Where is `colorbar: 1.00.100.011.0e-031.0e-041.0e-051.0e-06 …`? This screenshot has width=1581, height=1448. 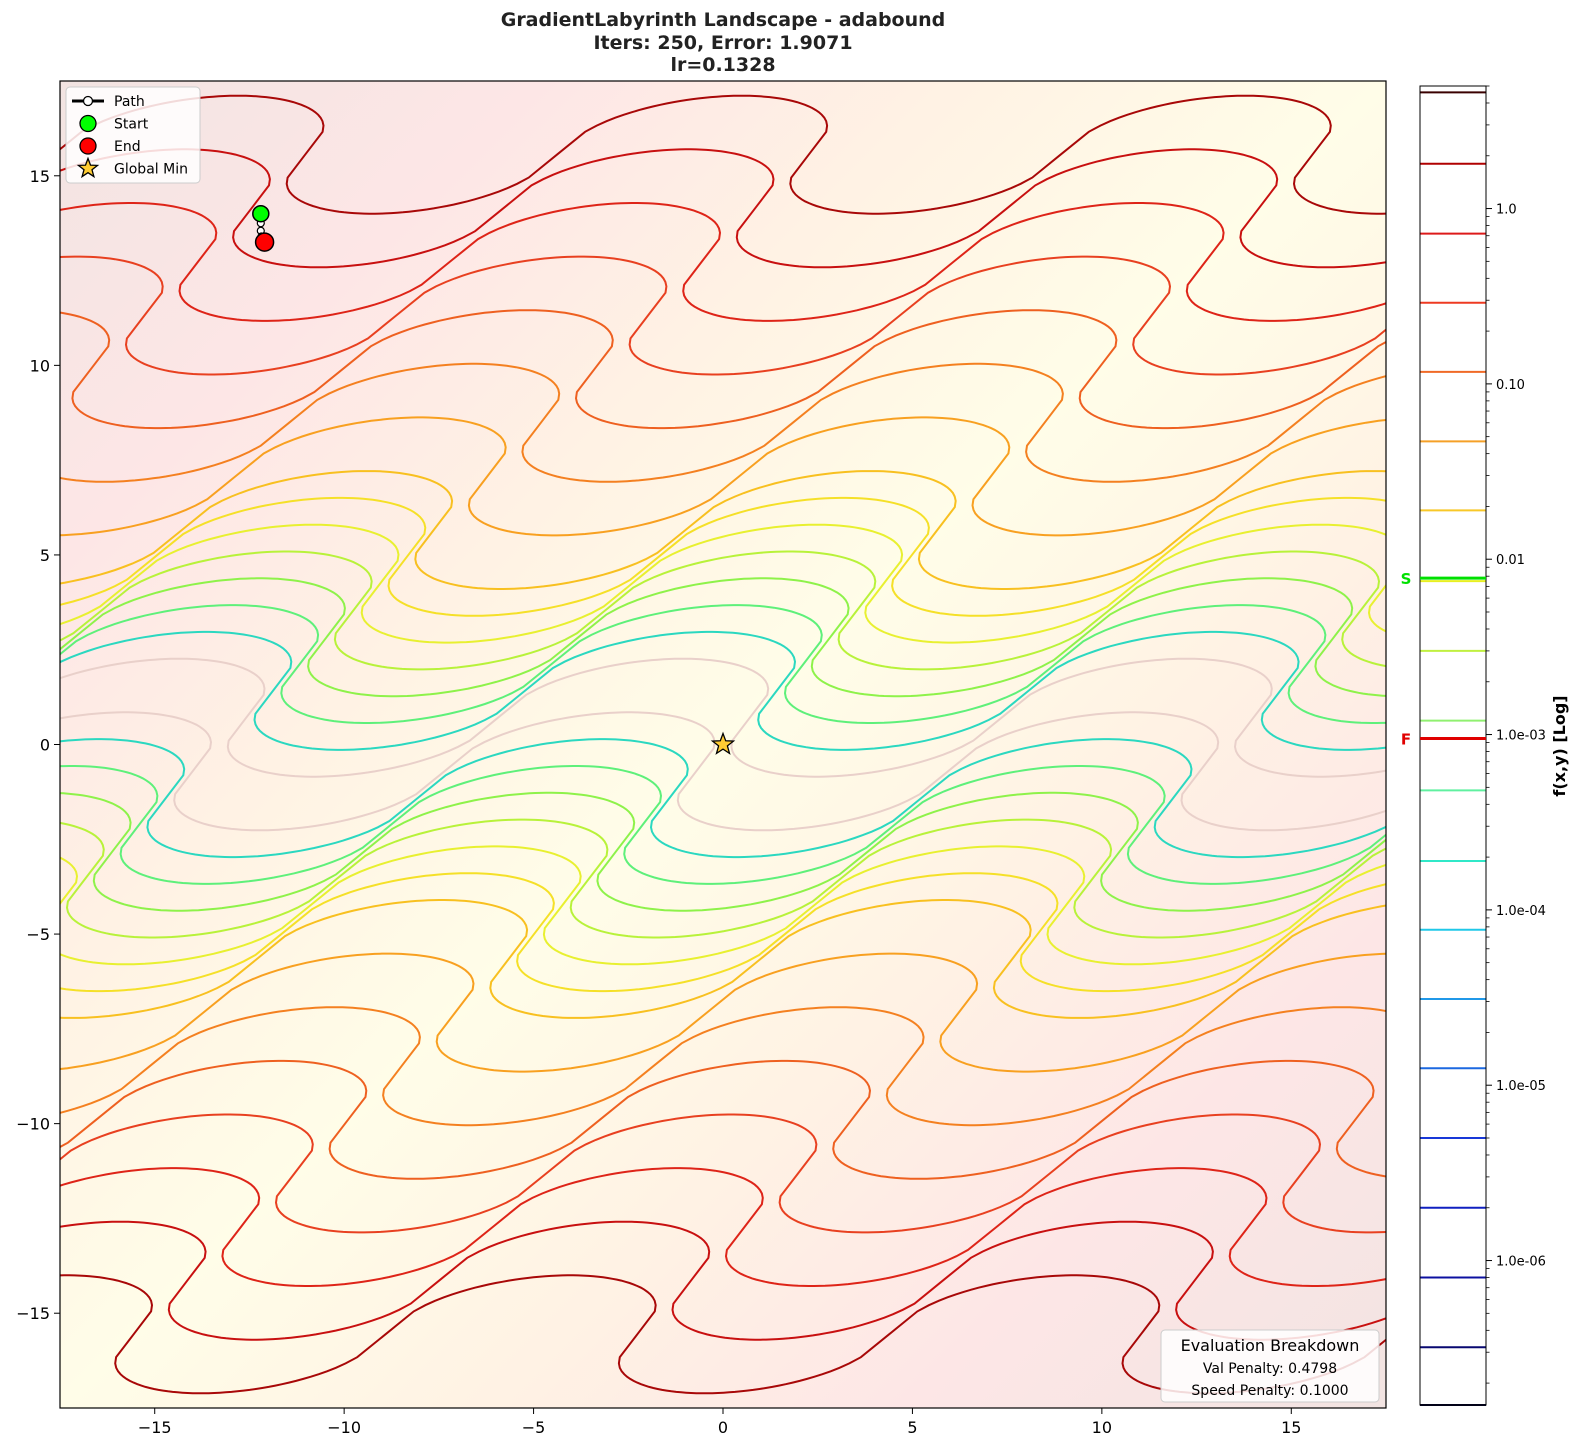 colorbar: 1.00.100.011.0e-031.0e-041.0e-051.0e-06 … is located at coordinates (1485, 745).